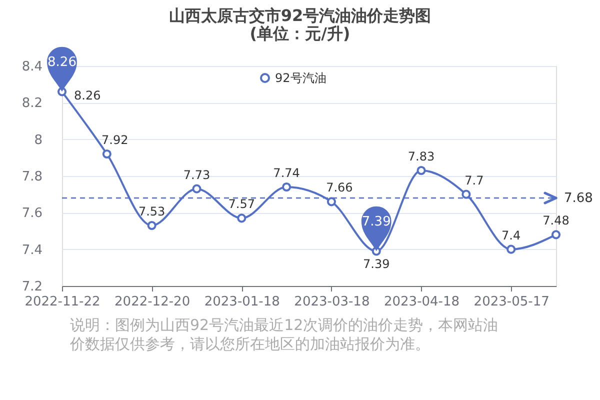  What do you see at coordinates (300, 78) in the screenshot?
I see `legend-label: 92号汽油` at bounding box center [300, 78].